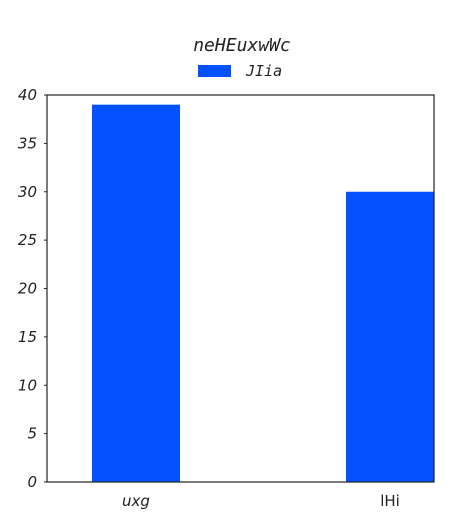 The width and height of the screenshot is (450, 530). I want to click on y-tick-label: 25, so click(27, 240).